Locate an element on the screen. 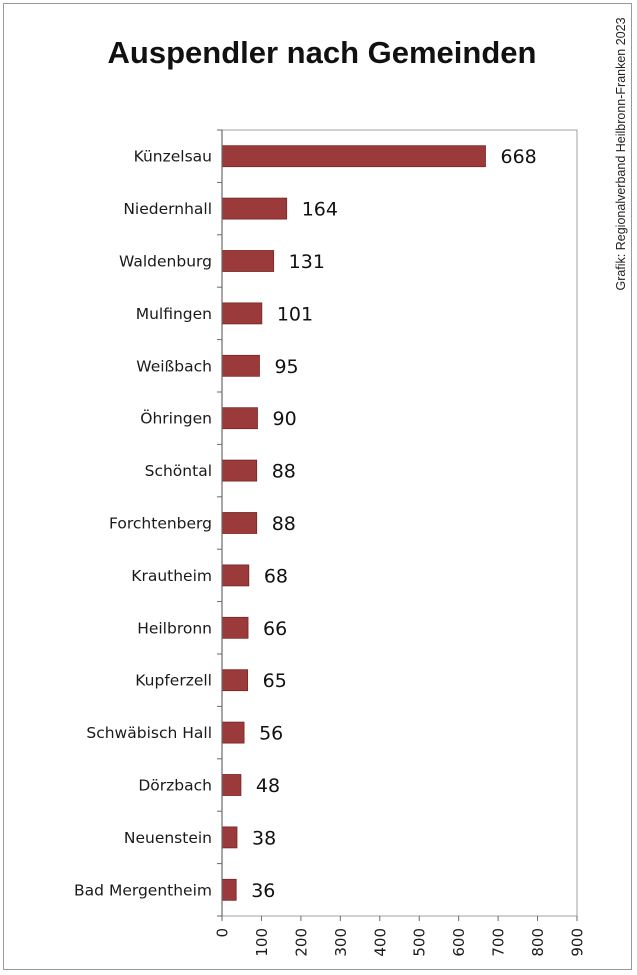 This screenshot has height=975, width=637. value-label: 56 is located at coordinates (271, 734).